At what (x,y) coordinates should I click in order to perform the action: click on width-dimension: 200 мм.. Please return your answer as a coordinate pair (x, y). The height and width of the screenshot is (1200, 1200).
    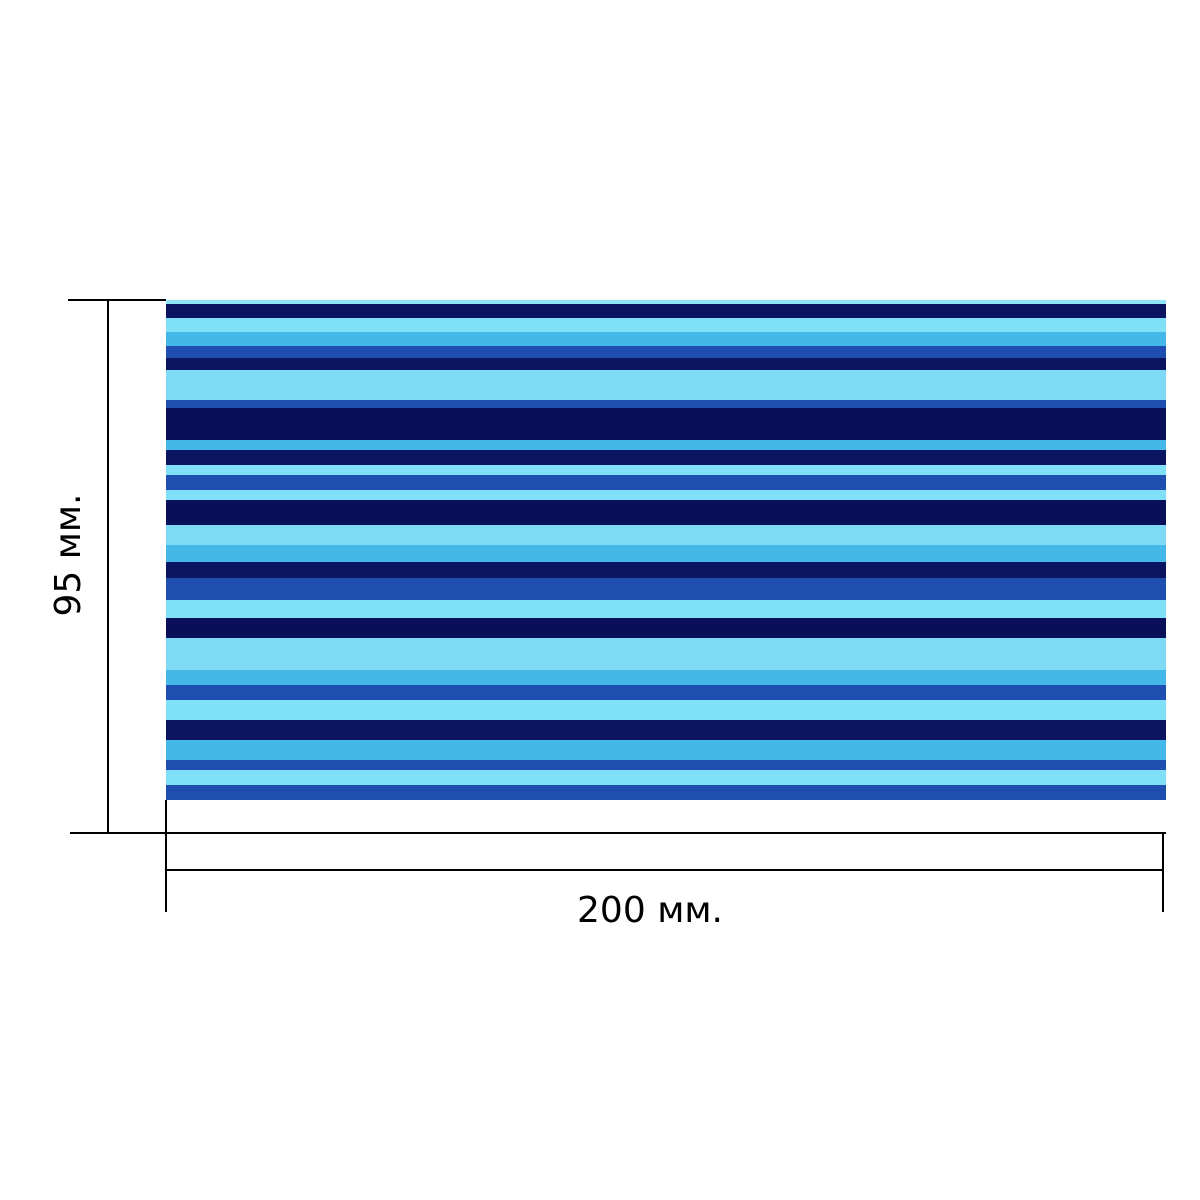
    Looking at the image, I should click on (664, 865).